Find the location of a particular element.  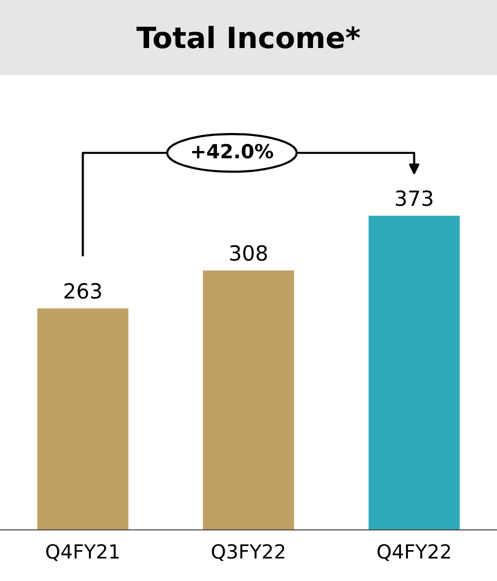

x-tick-label: Q4FY22 is located at coordinates (414, 553).